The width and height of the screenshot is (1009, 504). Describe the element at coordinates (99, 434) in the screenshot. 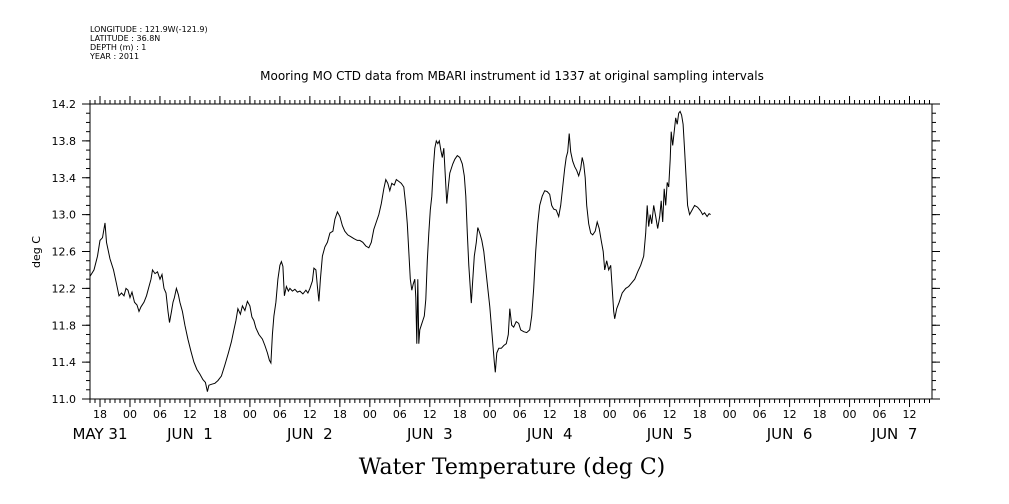

I see `x-day-label: MAY 31` at that location.